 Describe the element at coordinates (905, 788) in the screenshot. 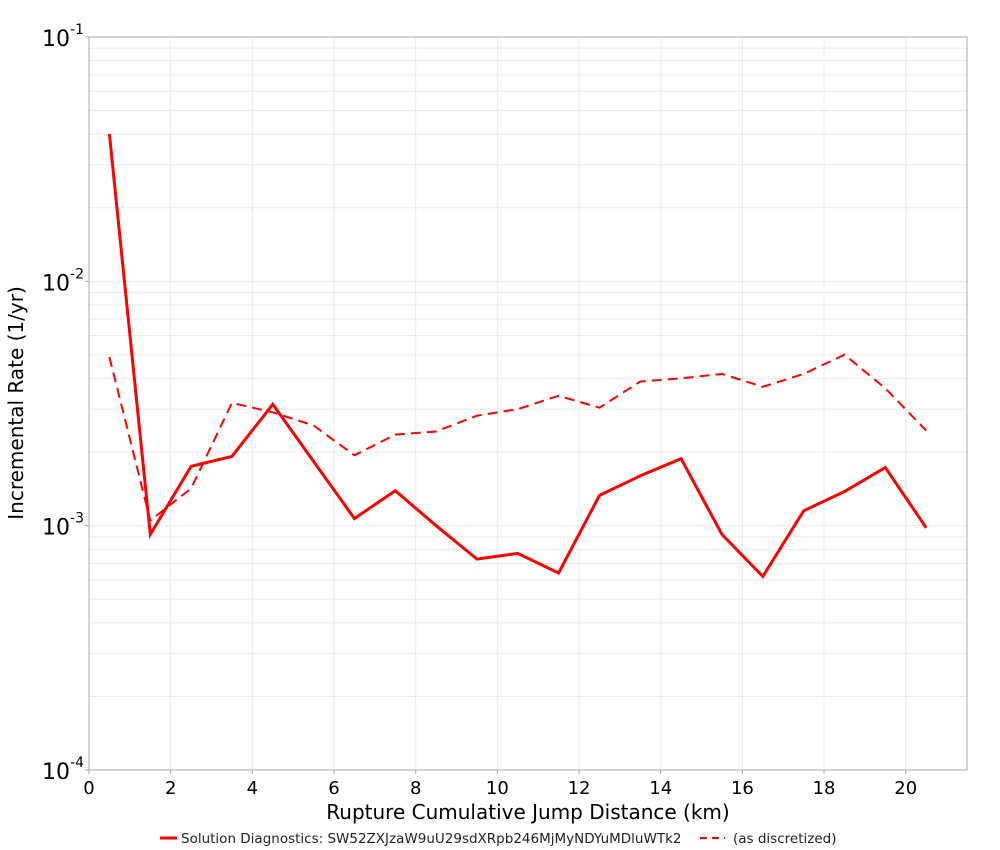

I see `x-tick-label: 20` at that location.